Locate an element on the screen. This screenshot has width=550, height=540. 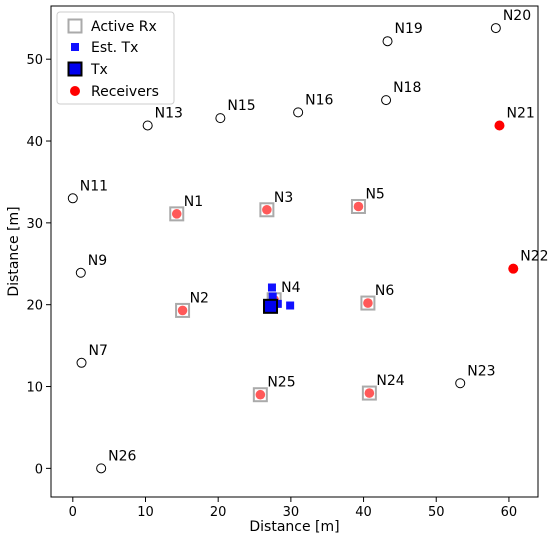
x-tick-label: 40 is located at coordinates (363, 512).